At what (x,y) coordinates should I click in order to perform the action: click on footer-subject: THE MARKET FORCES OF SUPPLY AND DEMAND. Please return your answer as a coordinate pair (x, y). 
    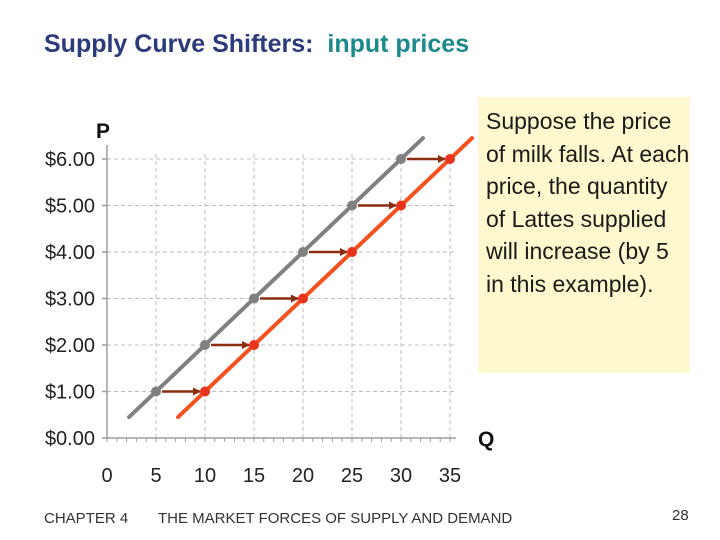
    Looking at the image, I should click on (335, 518).